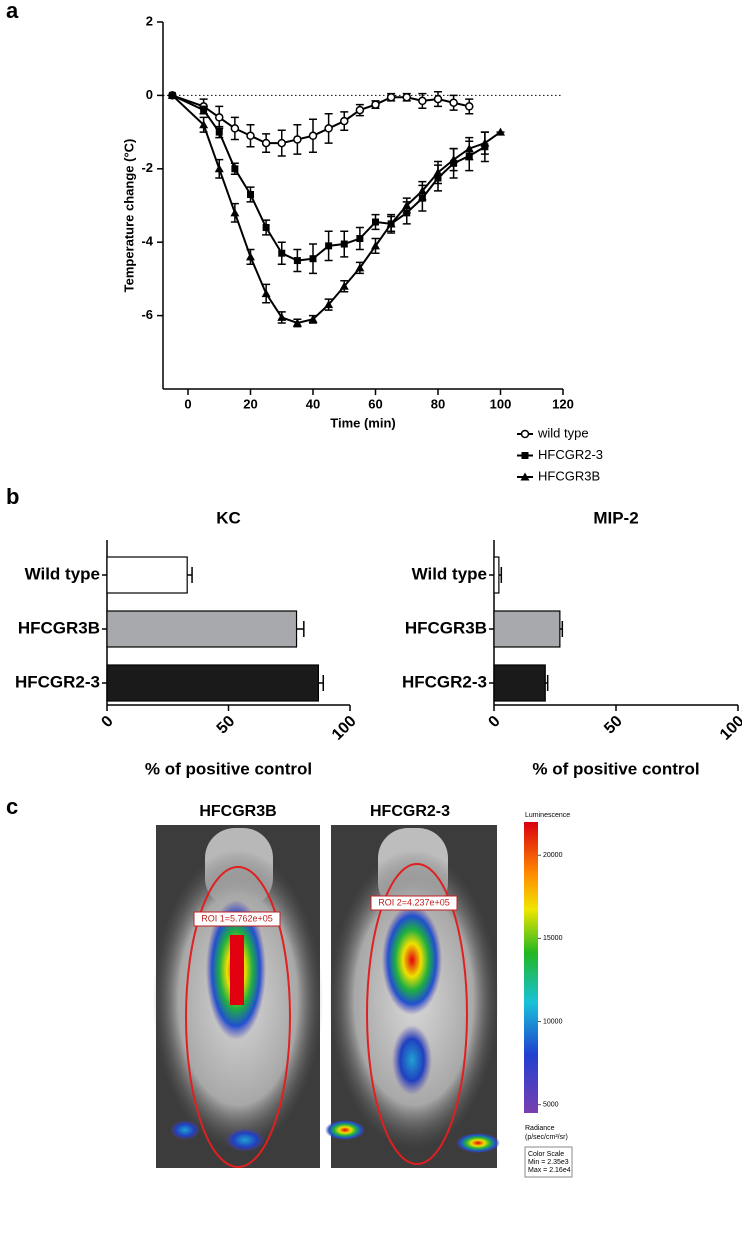  I want to click on roi-label: ROI 2=4.237e+05, so click(414, 902).